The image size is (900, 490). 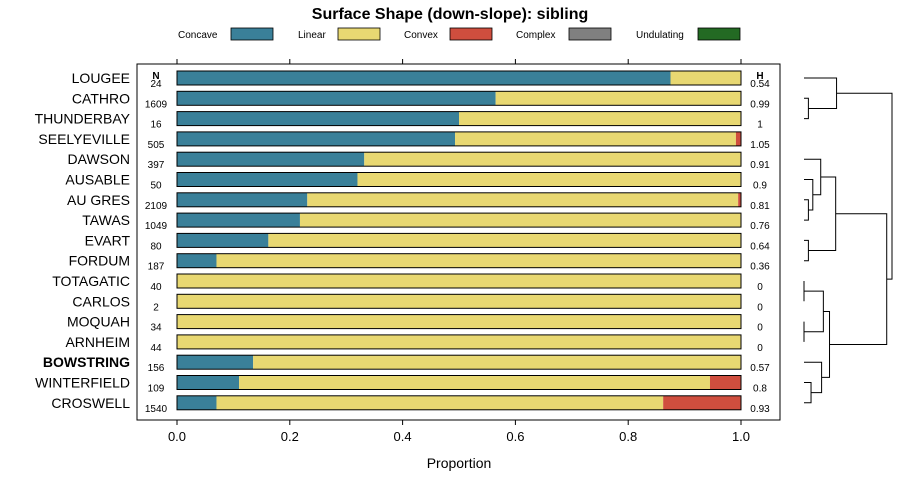 I want to click on bar-outline-bowstring, so click(x=459, y=362).